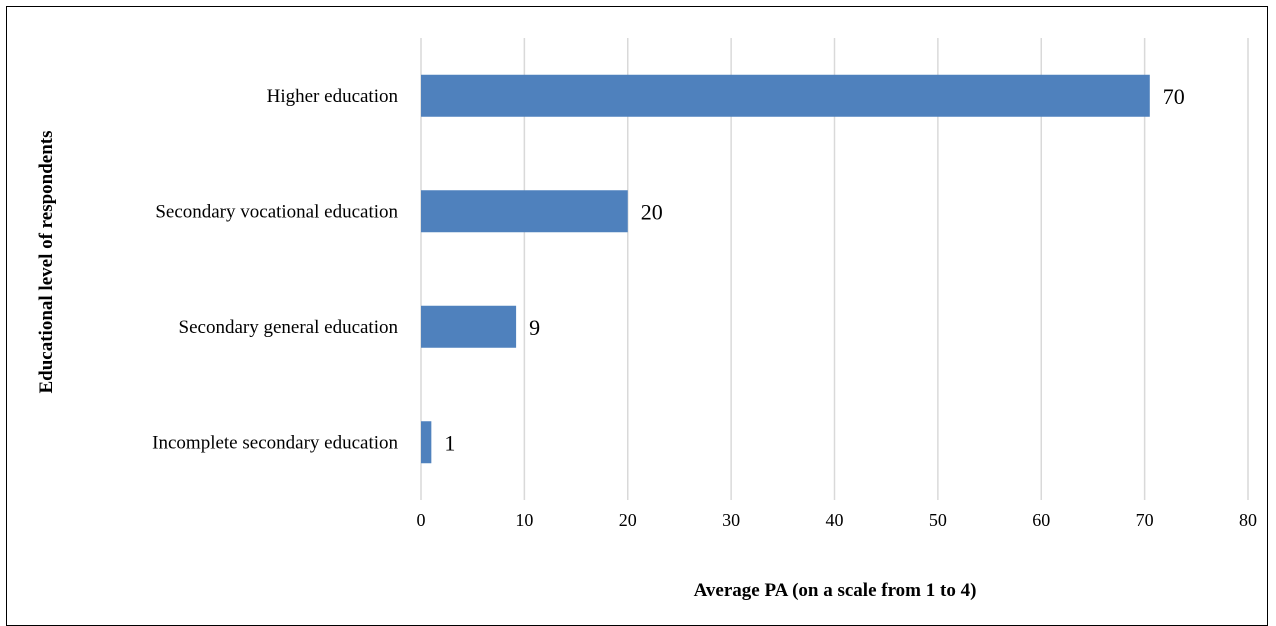 The height and width of the screenshot is (626, 1276). I want to click on x-tick-label: 10, so click(524, 520).